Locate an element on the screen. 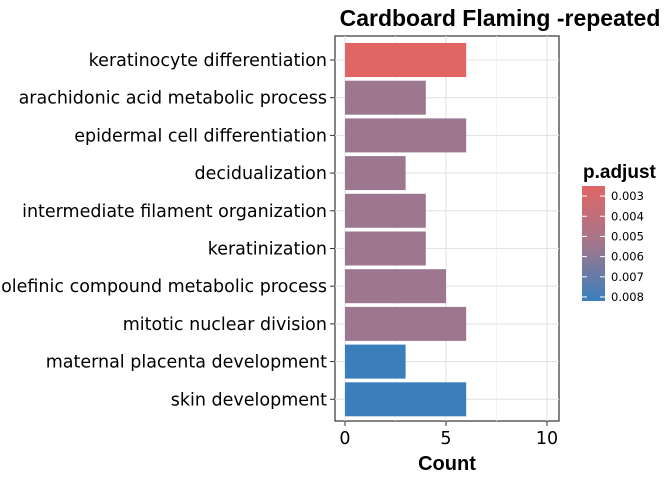  category-label: epidermal cell differentiation is located at coordinates (200, 136).